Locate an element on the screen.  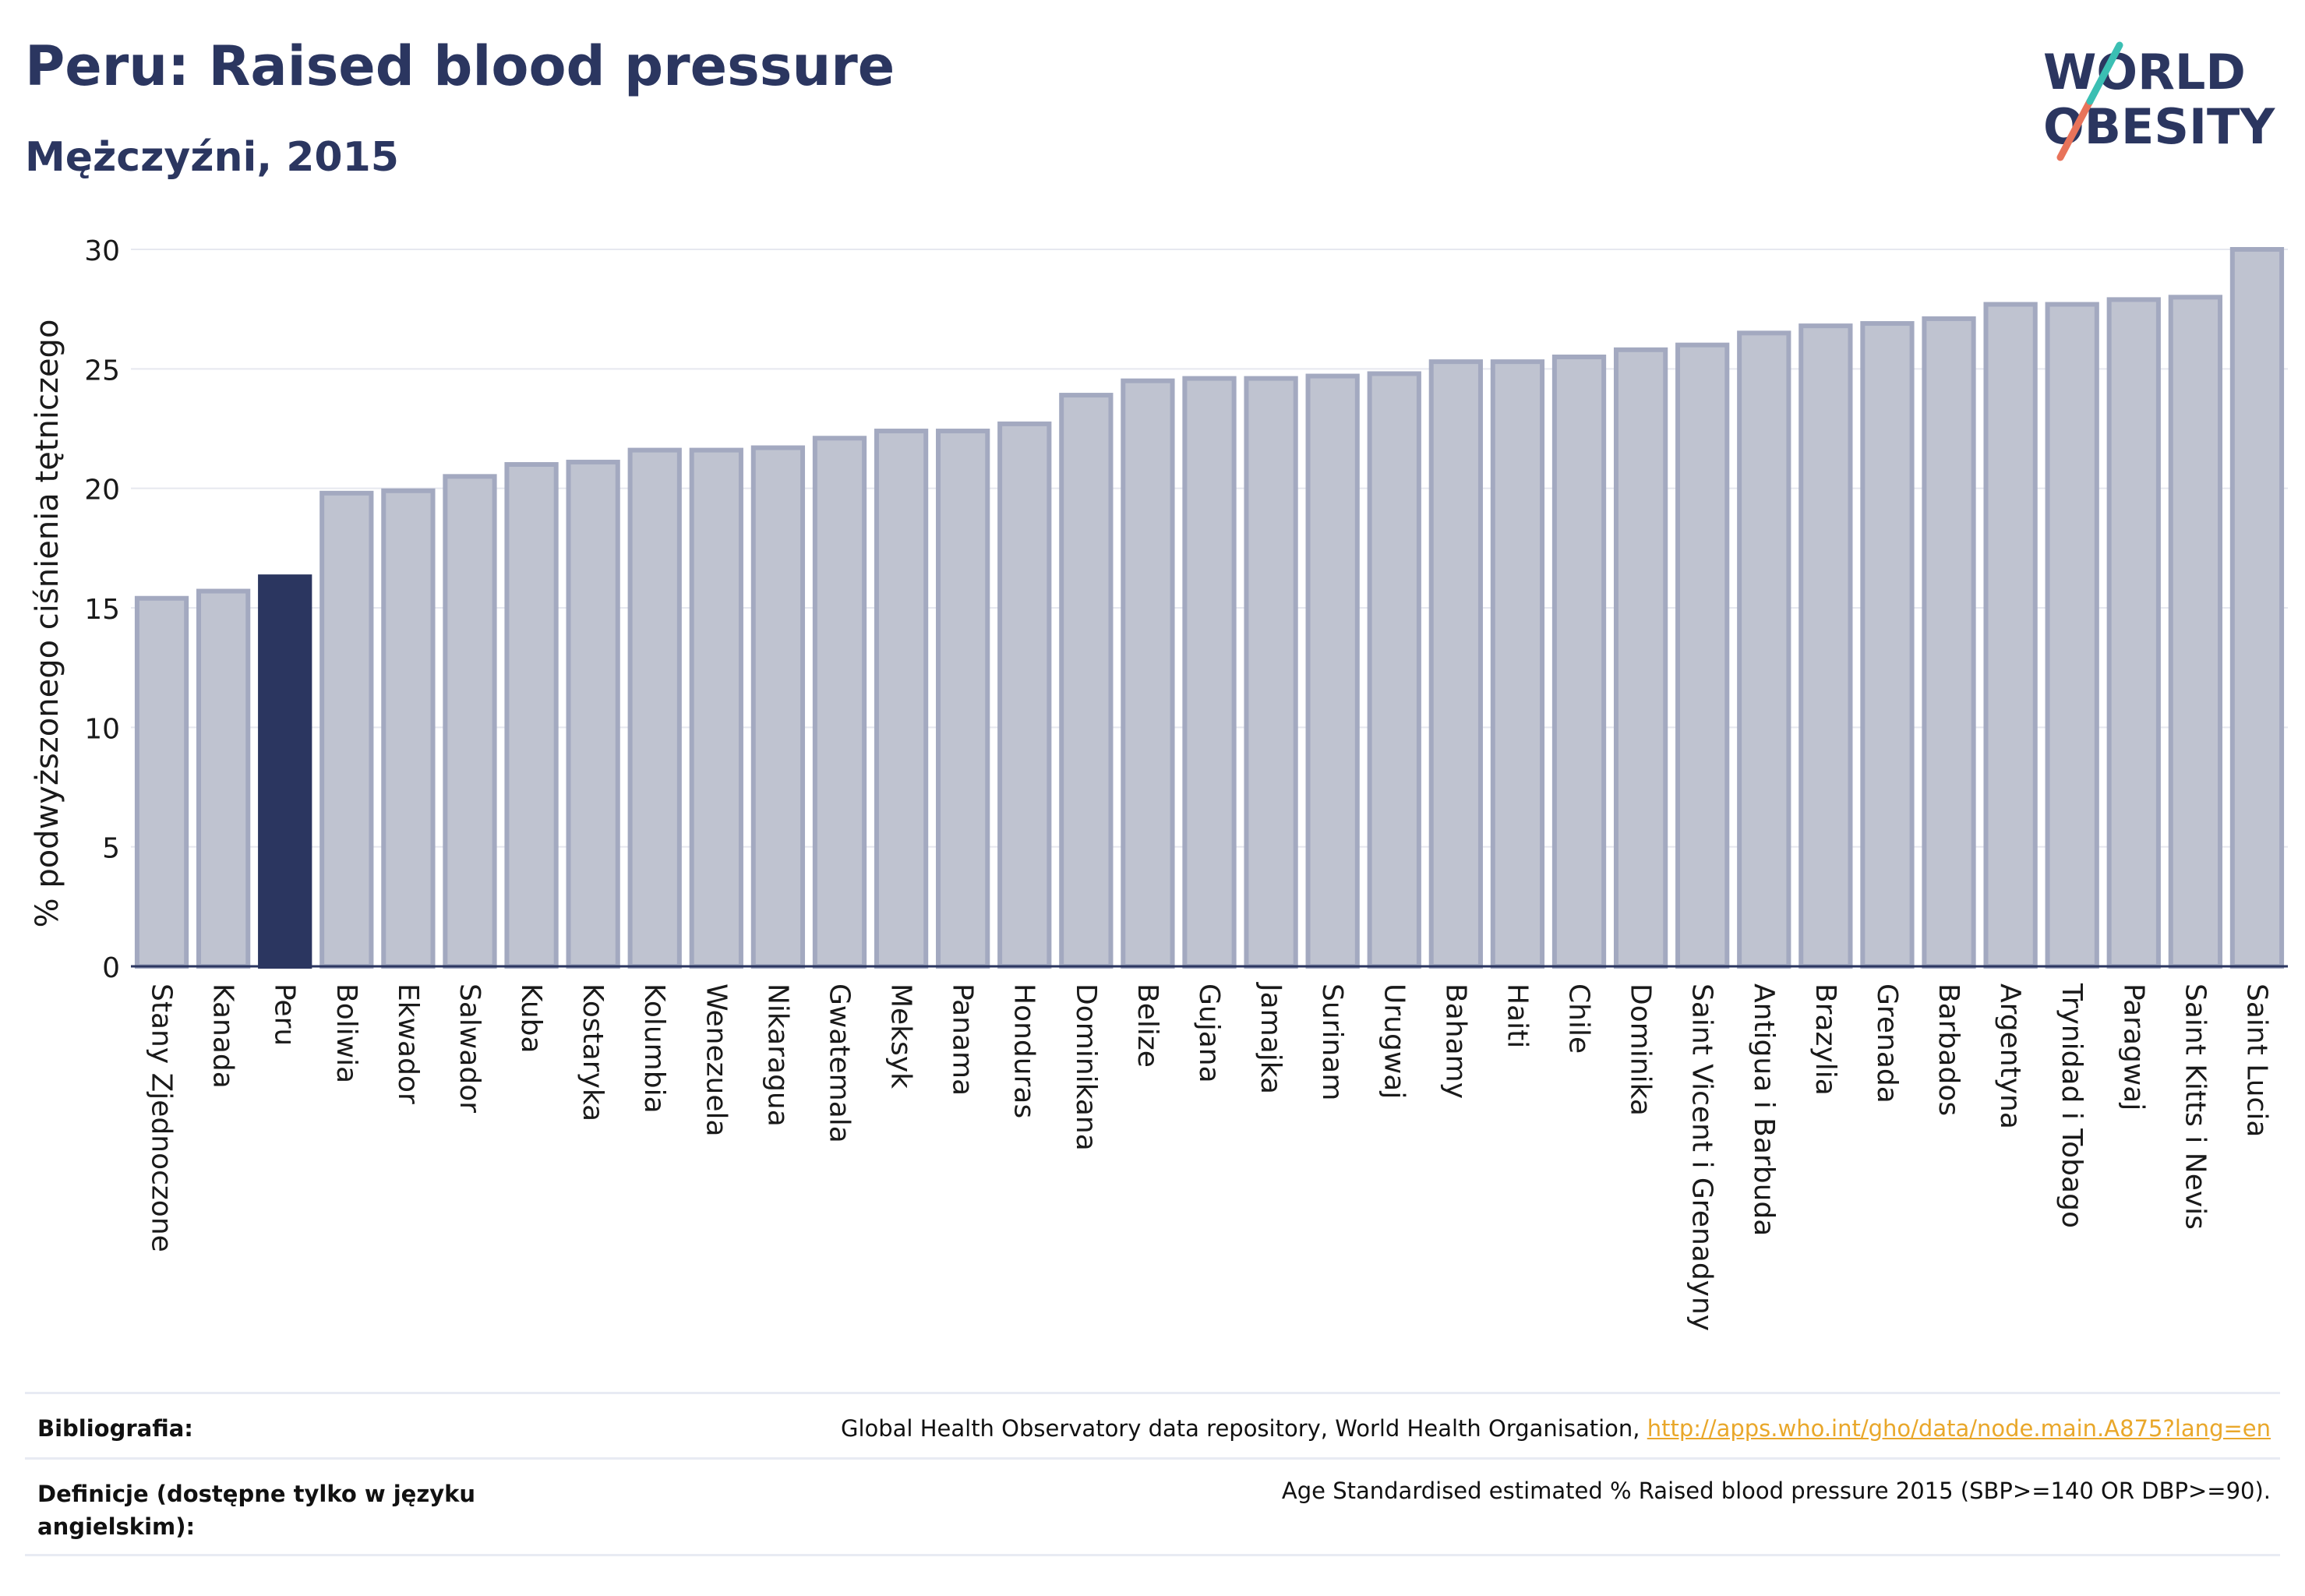
x-tick-label: Honduras is located at coordinates (1024, 1050).